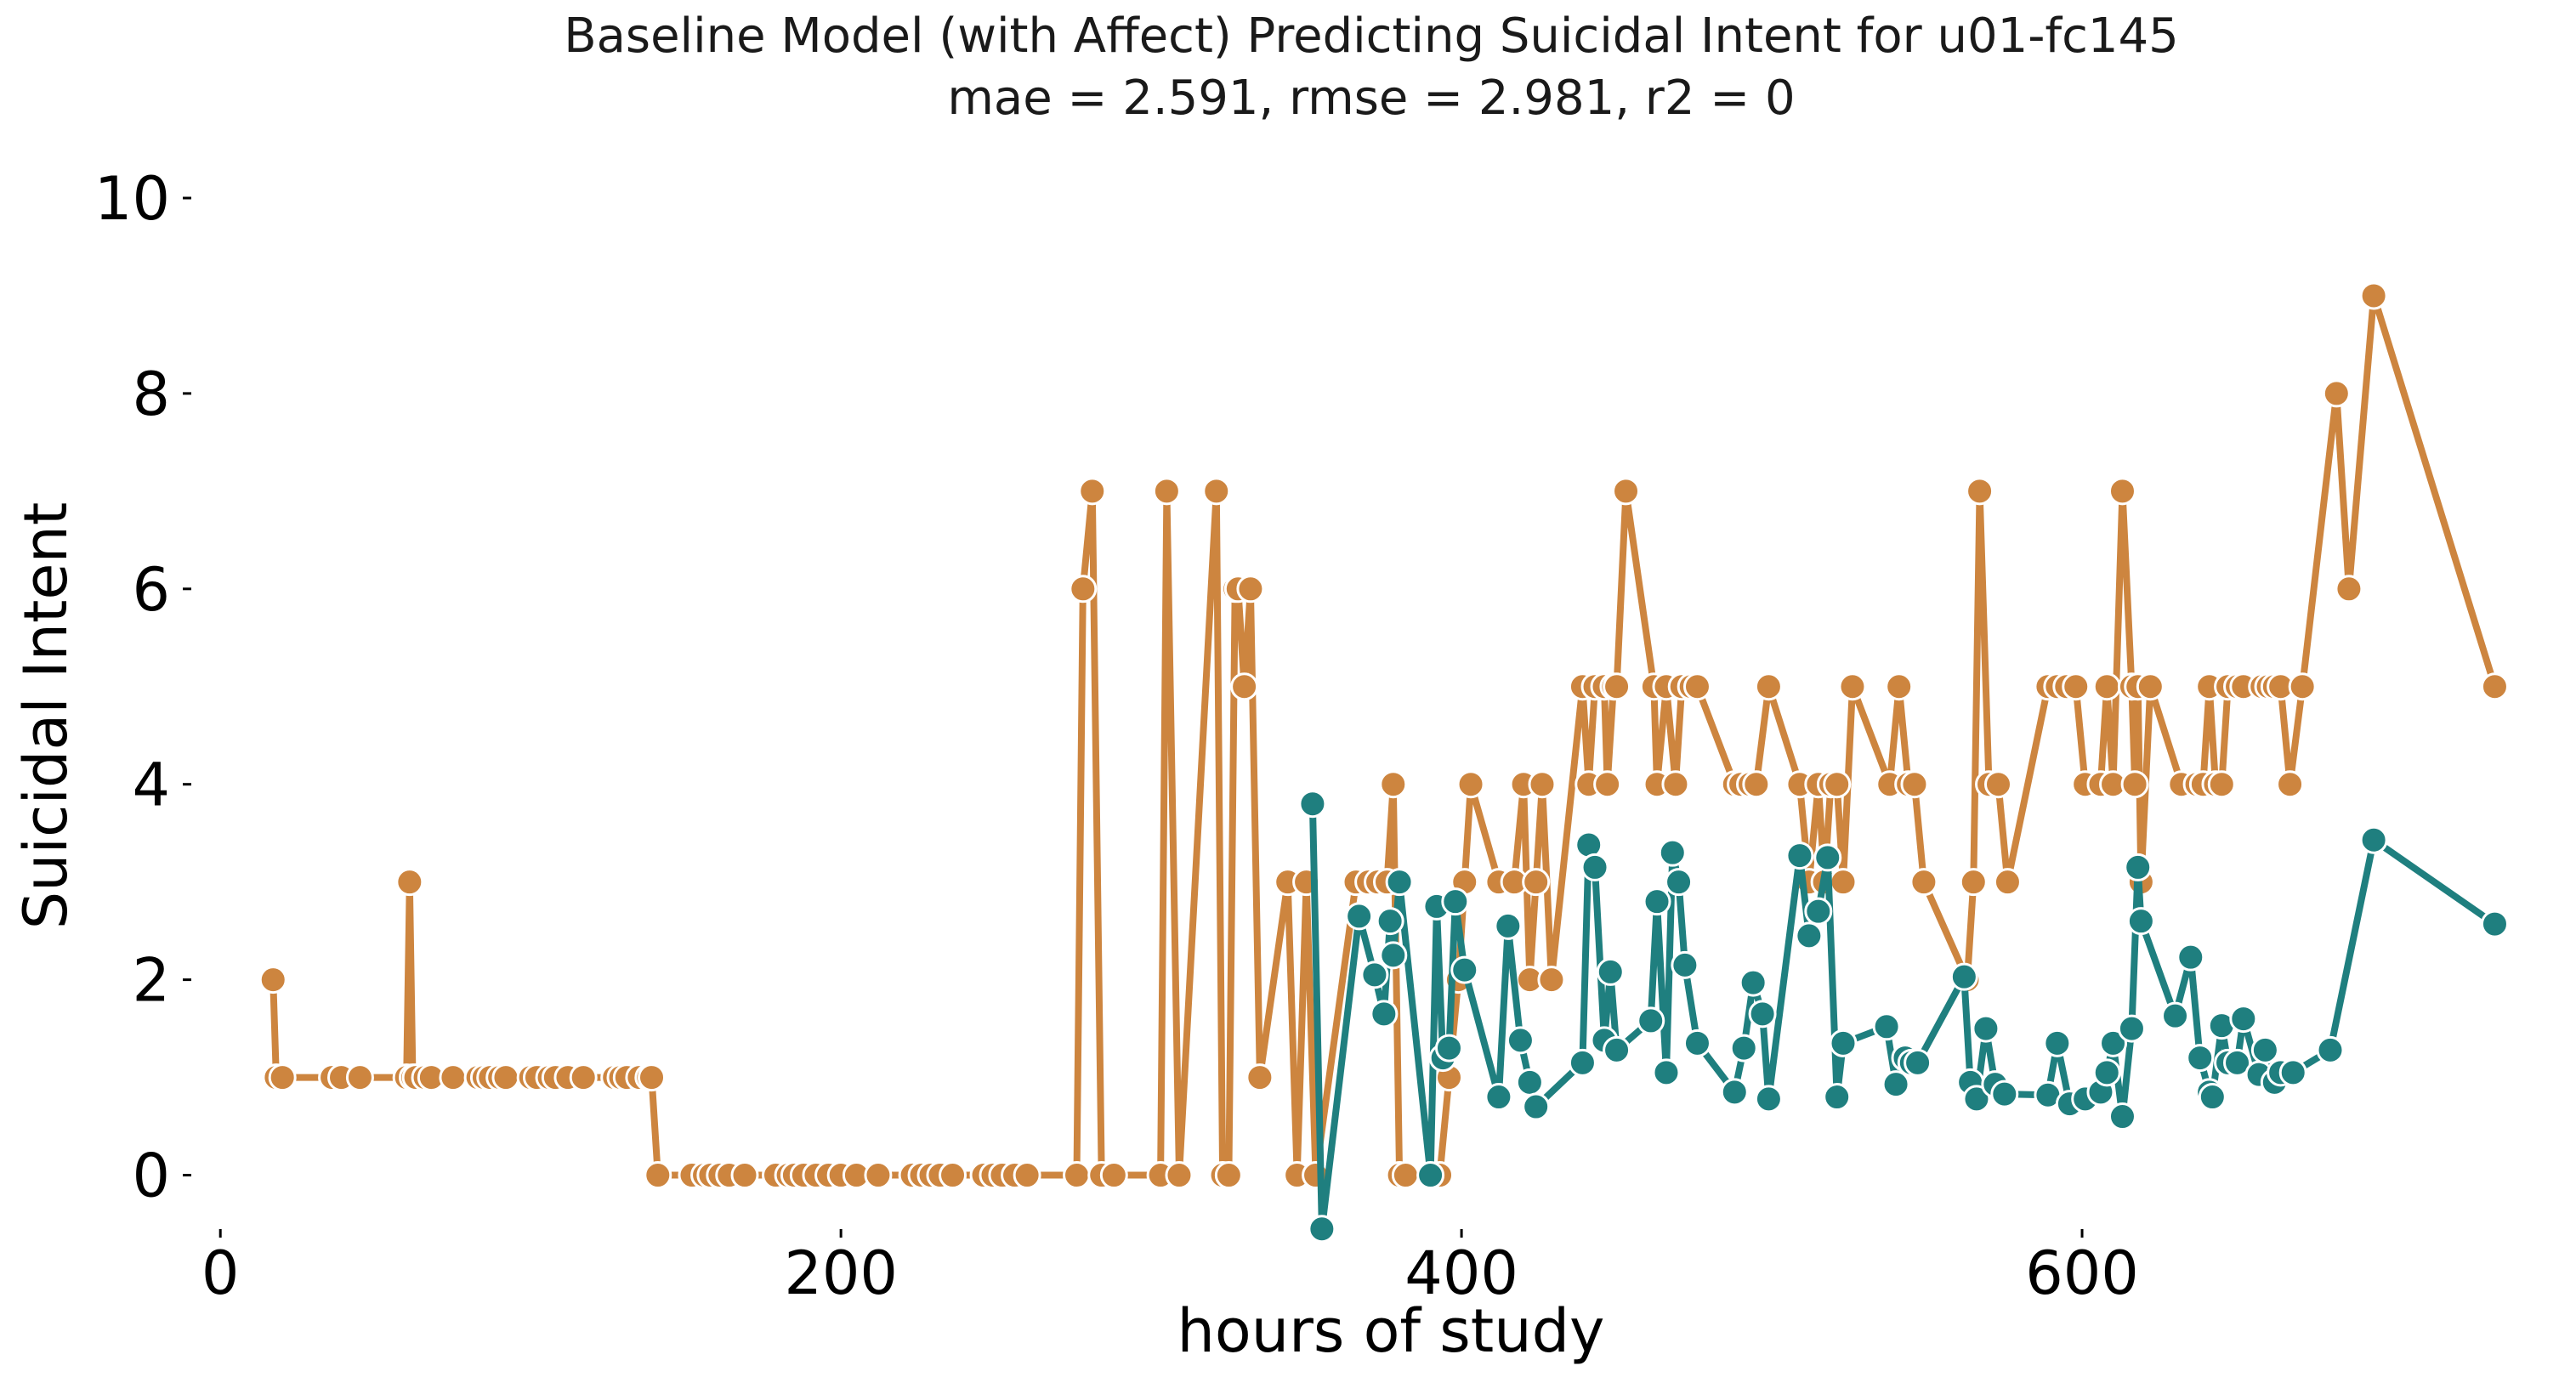 Image resolution: width=2576 pixels, height=1377 pixels. I want to click on x-tick-label: 200, so click(841, 1273).